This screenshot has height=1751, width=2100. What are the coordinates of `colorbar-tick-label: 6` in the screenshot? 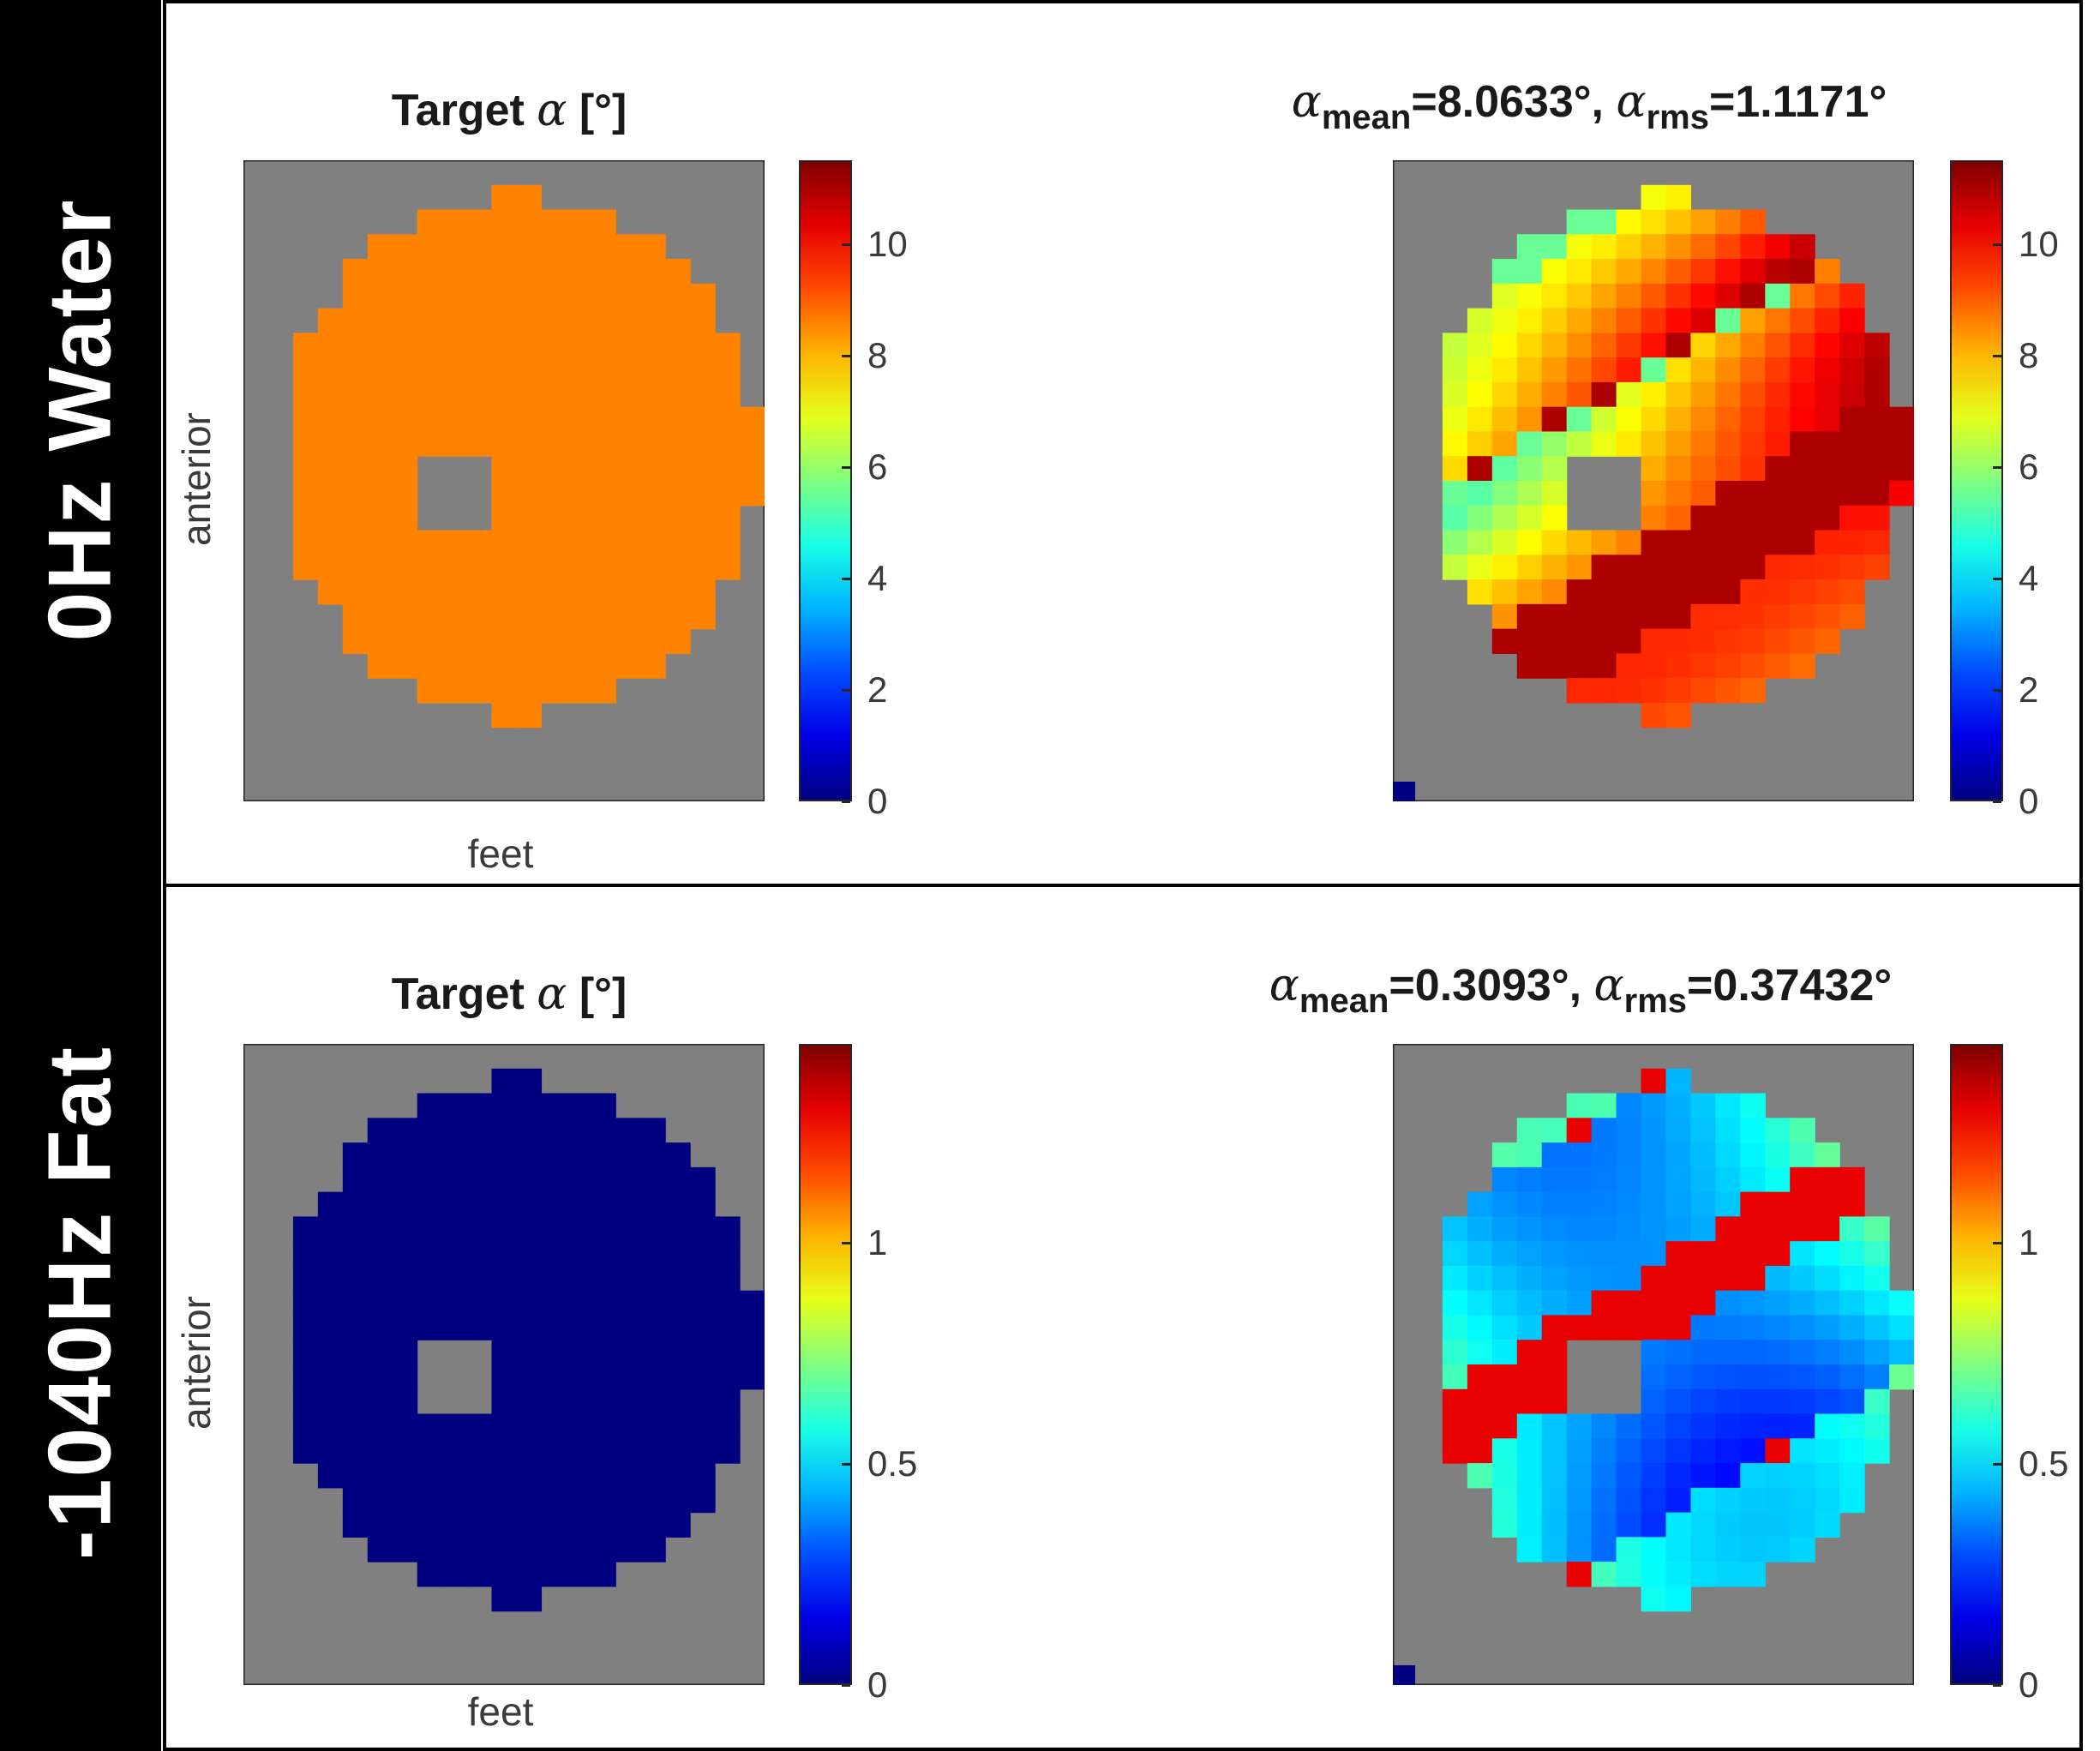 It's located at (2029, 466).